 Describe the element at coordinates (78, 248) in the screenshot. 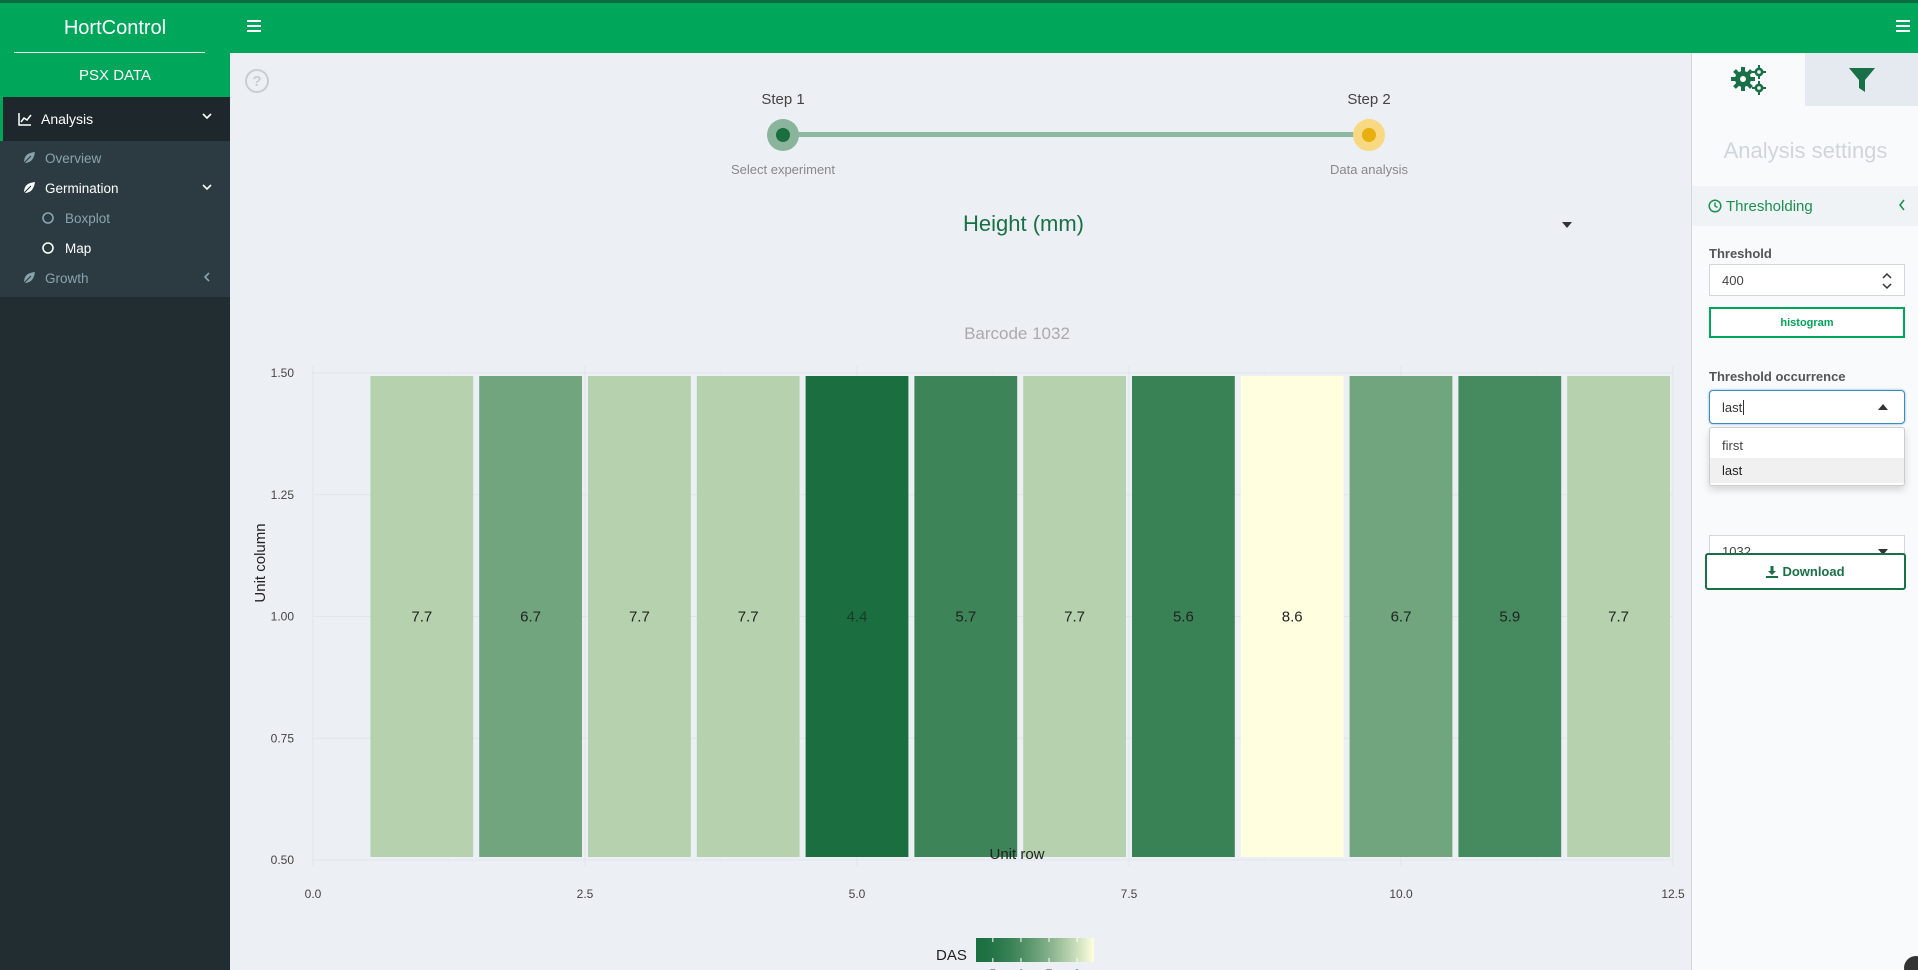

I see `sidebar-item-label: Map` at that location.